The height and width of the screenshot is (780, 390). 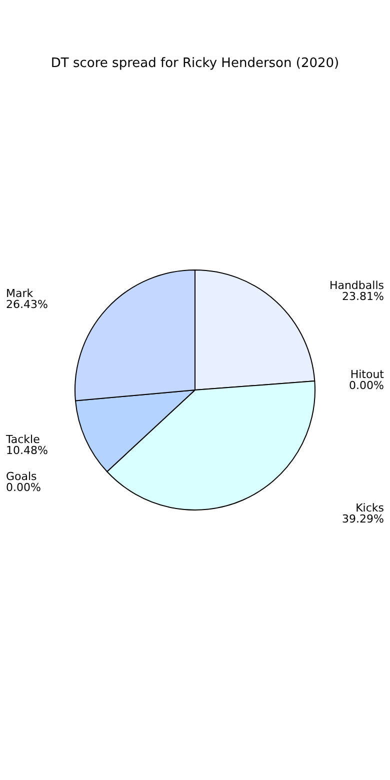 I want to click on slice-label: Tackle, so click(x=22, y=439).